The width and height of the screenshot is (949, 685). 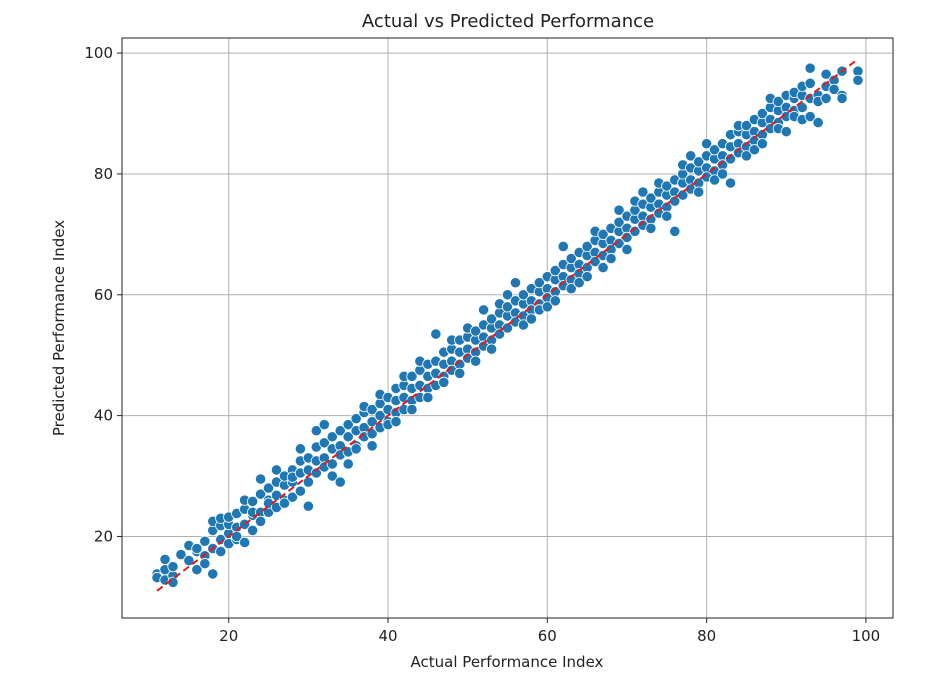 What do you see at coordinates (103, 416) in the screenshot?
I see `y-tick-label: 40` at bounding box center [103, 416].